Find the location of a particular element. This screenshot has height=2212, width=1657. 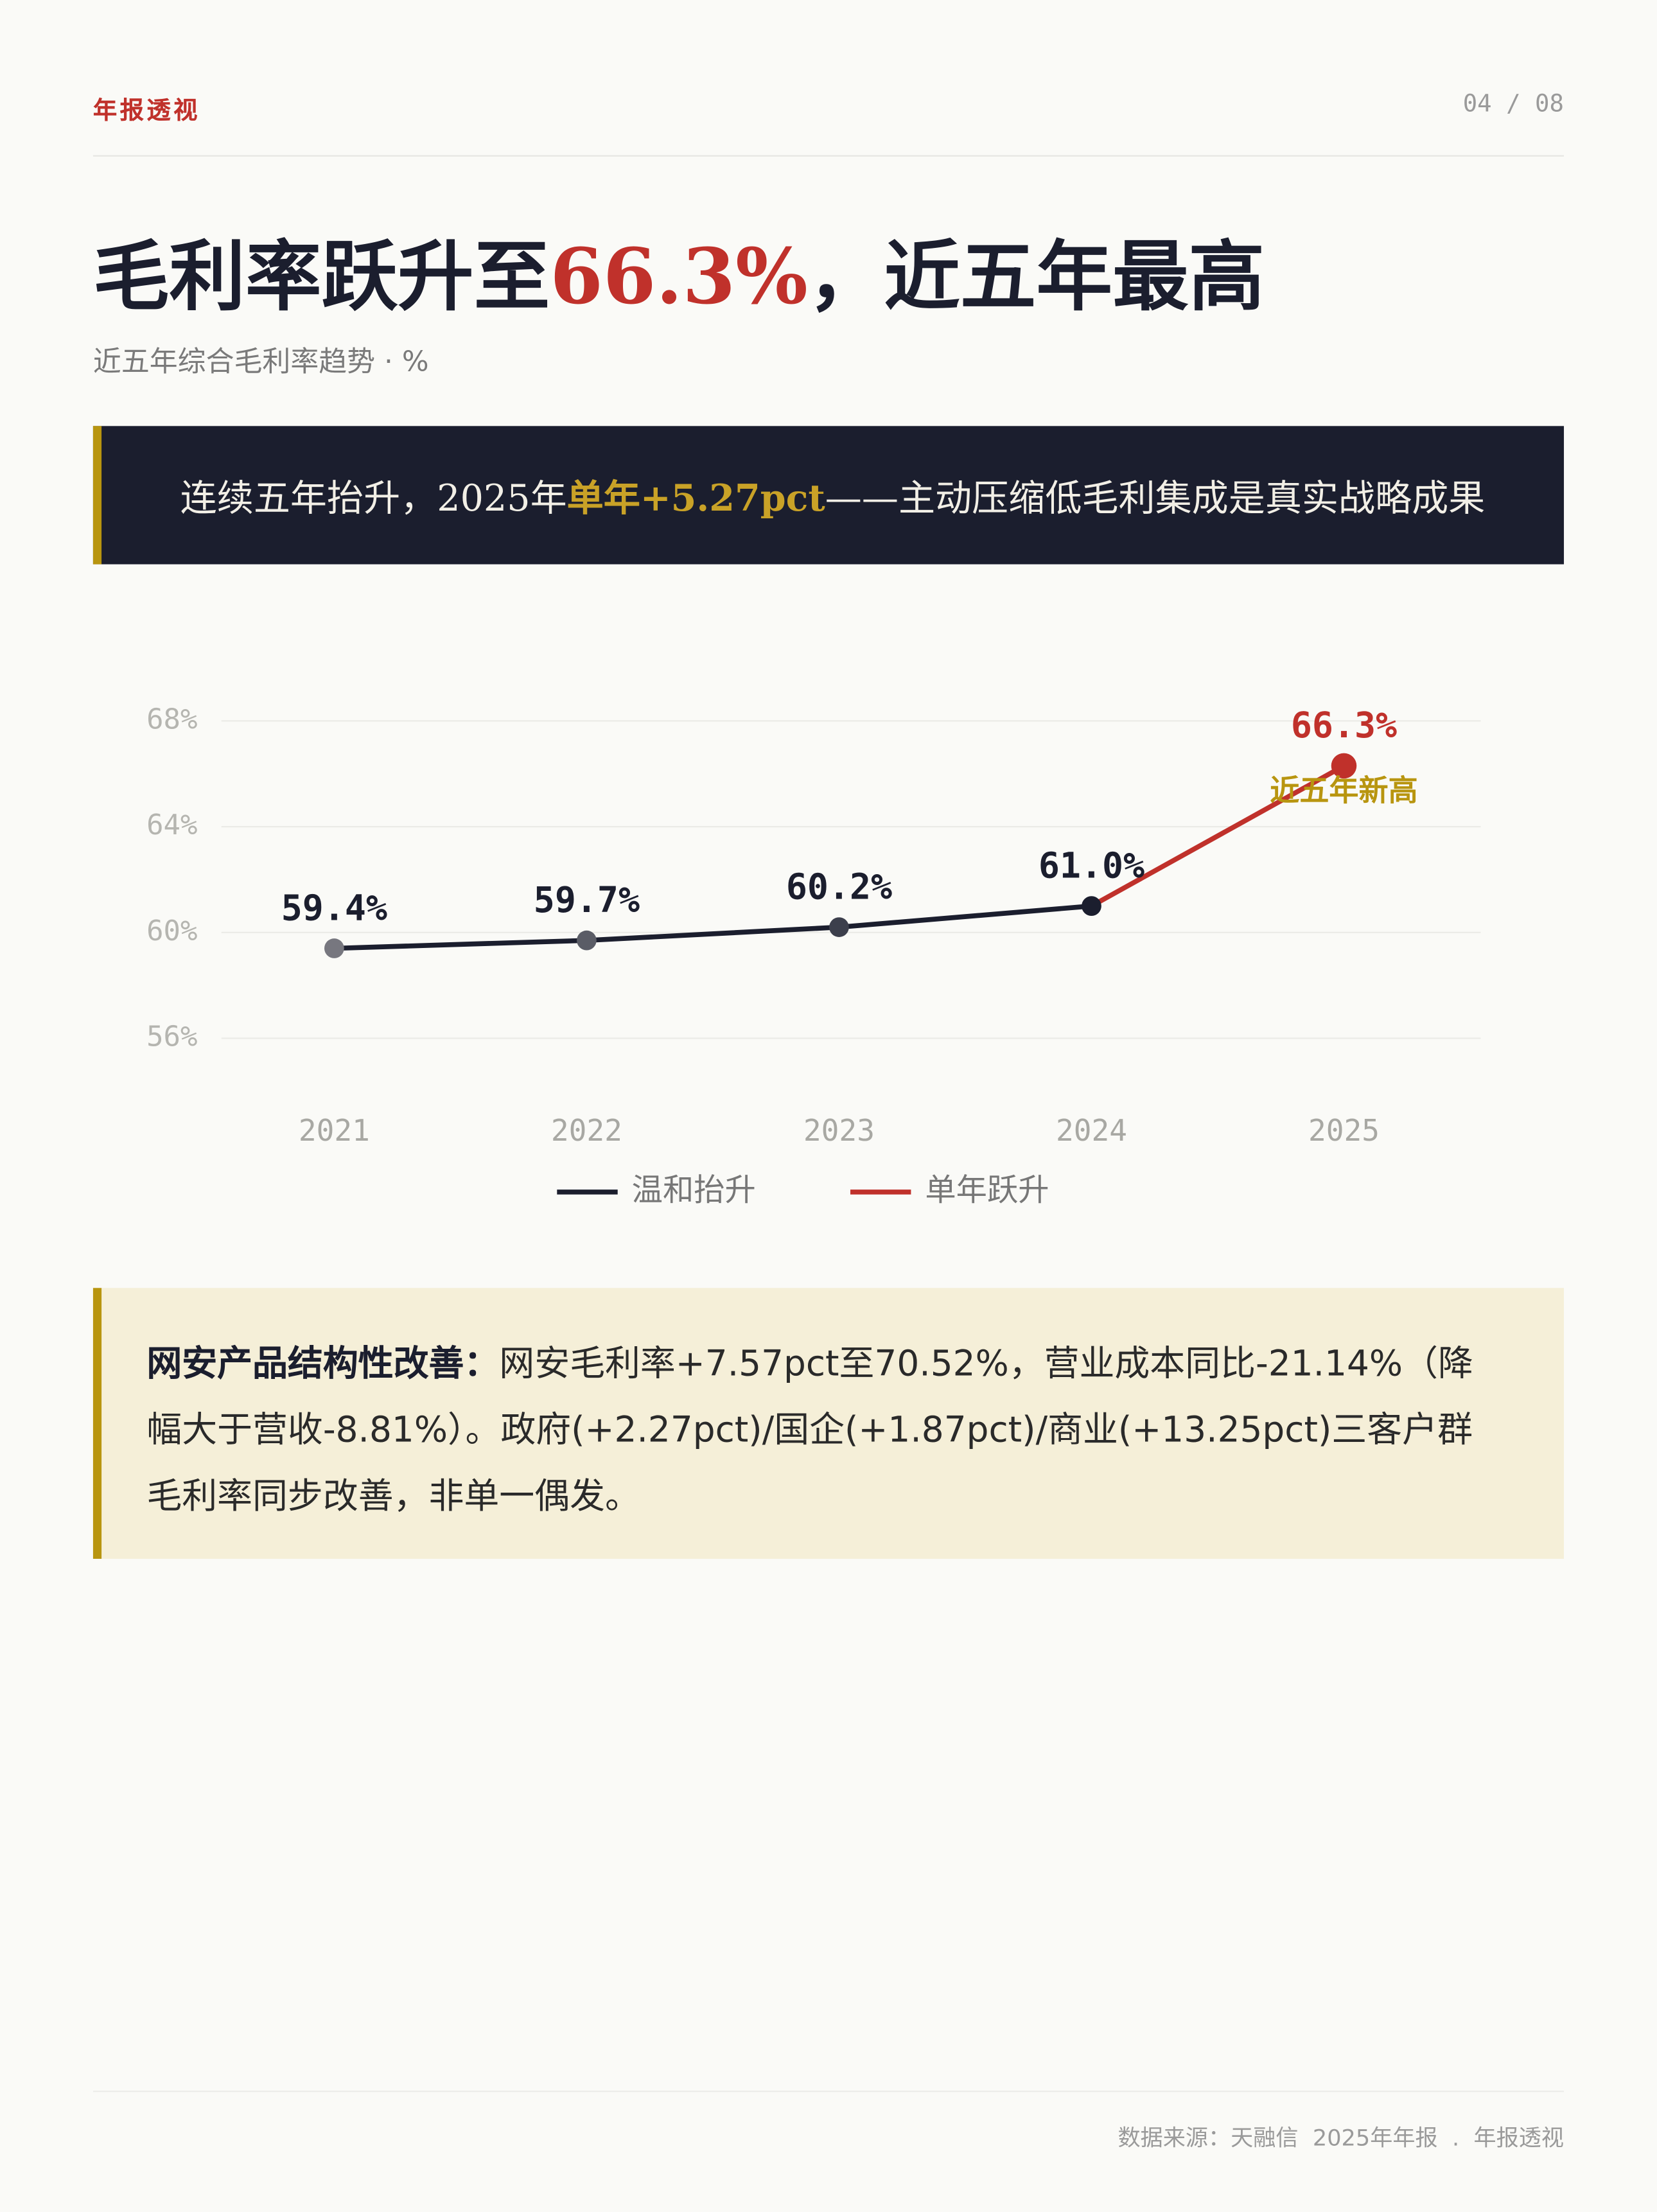

banner-text: ——主动压缩低毛利集成是真实战略成果 is located at coordinates (1155, 499).